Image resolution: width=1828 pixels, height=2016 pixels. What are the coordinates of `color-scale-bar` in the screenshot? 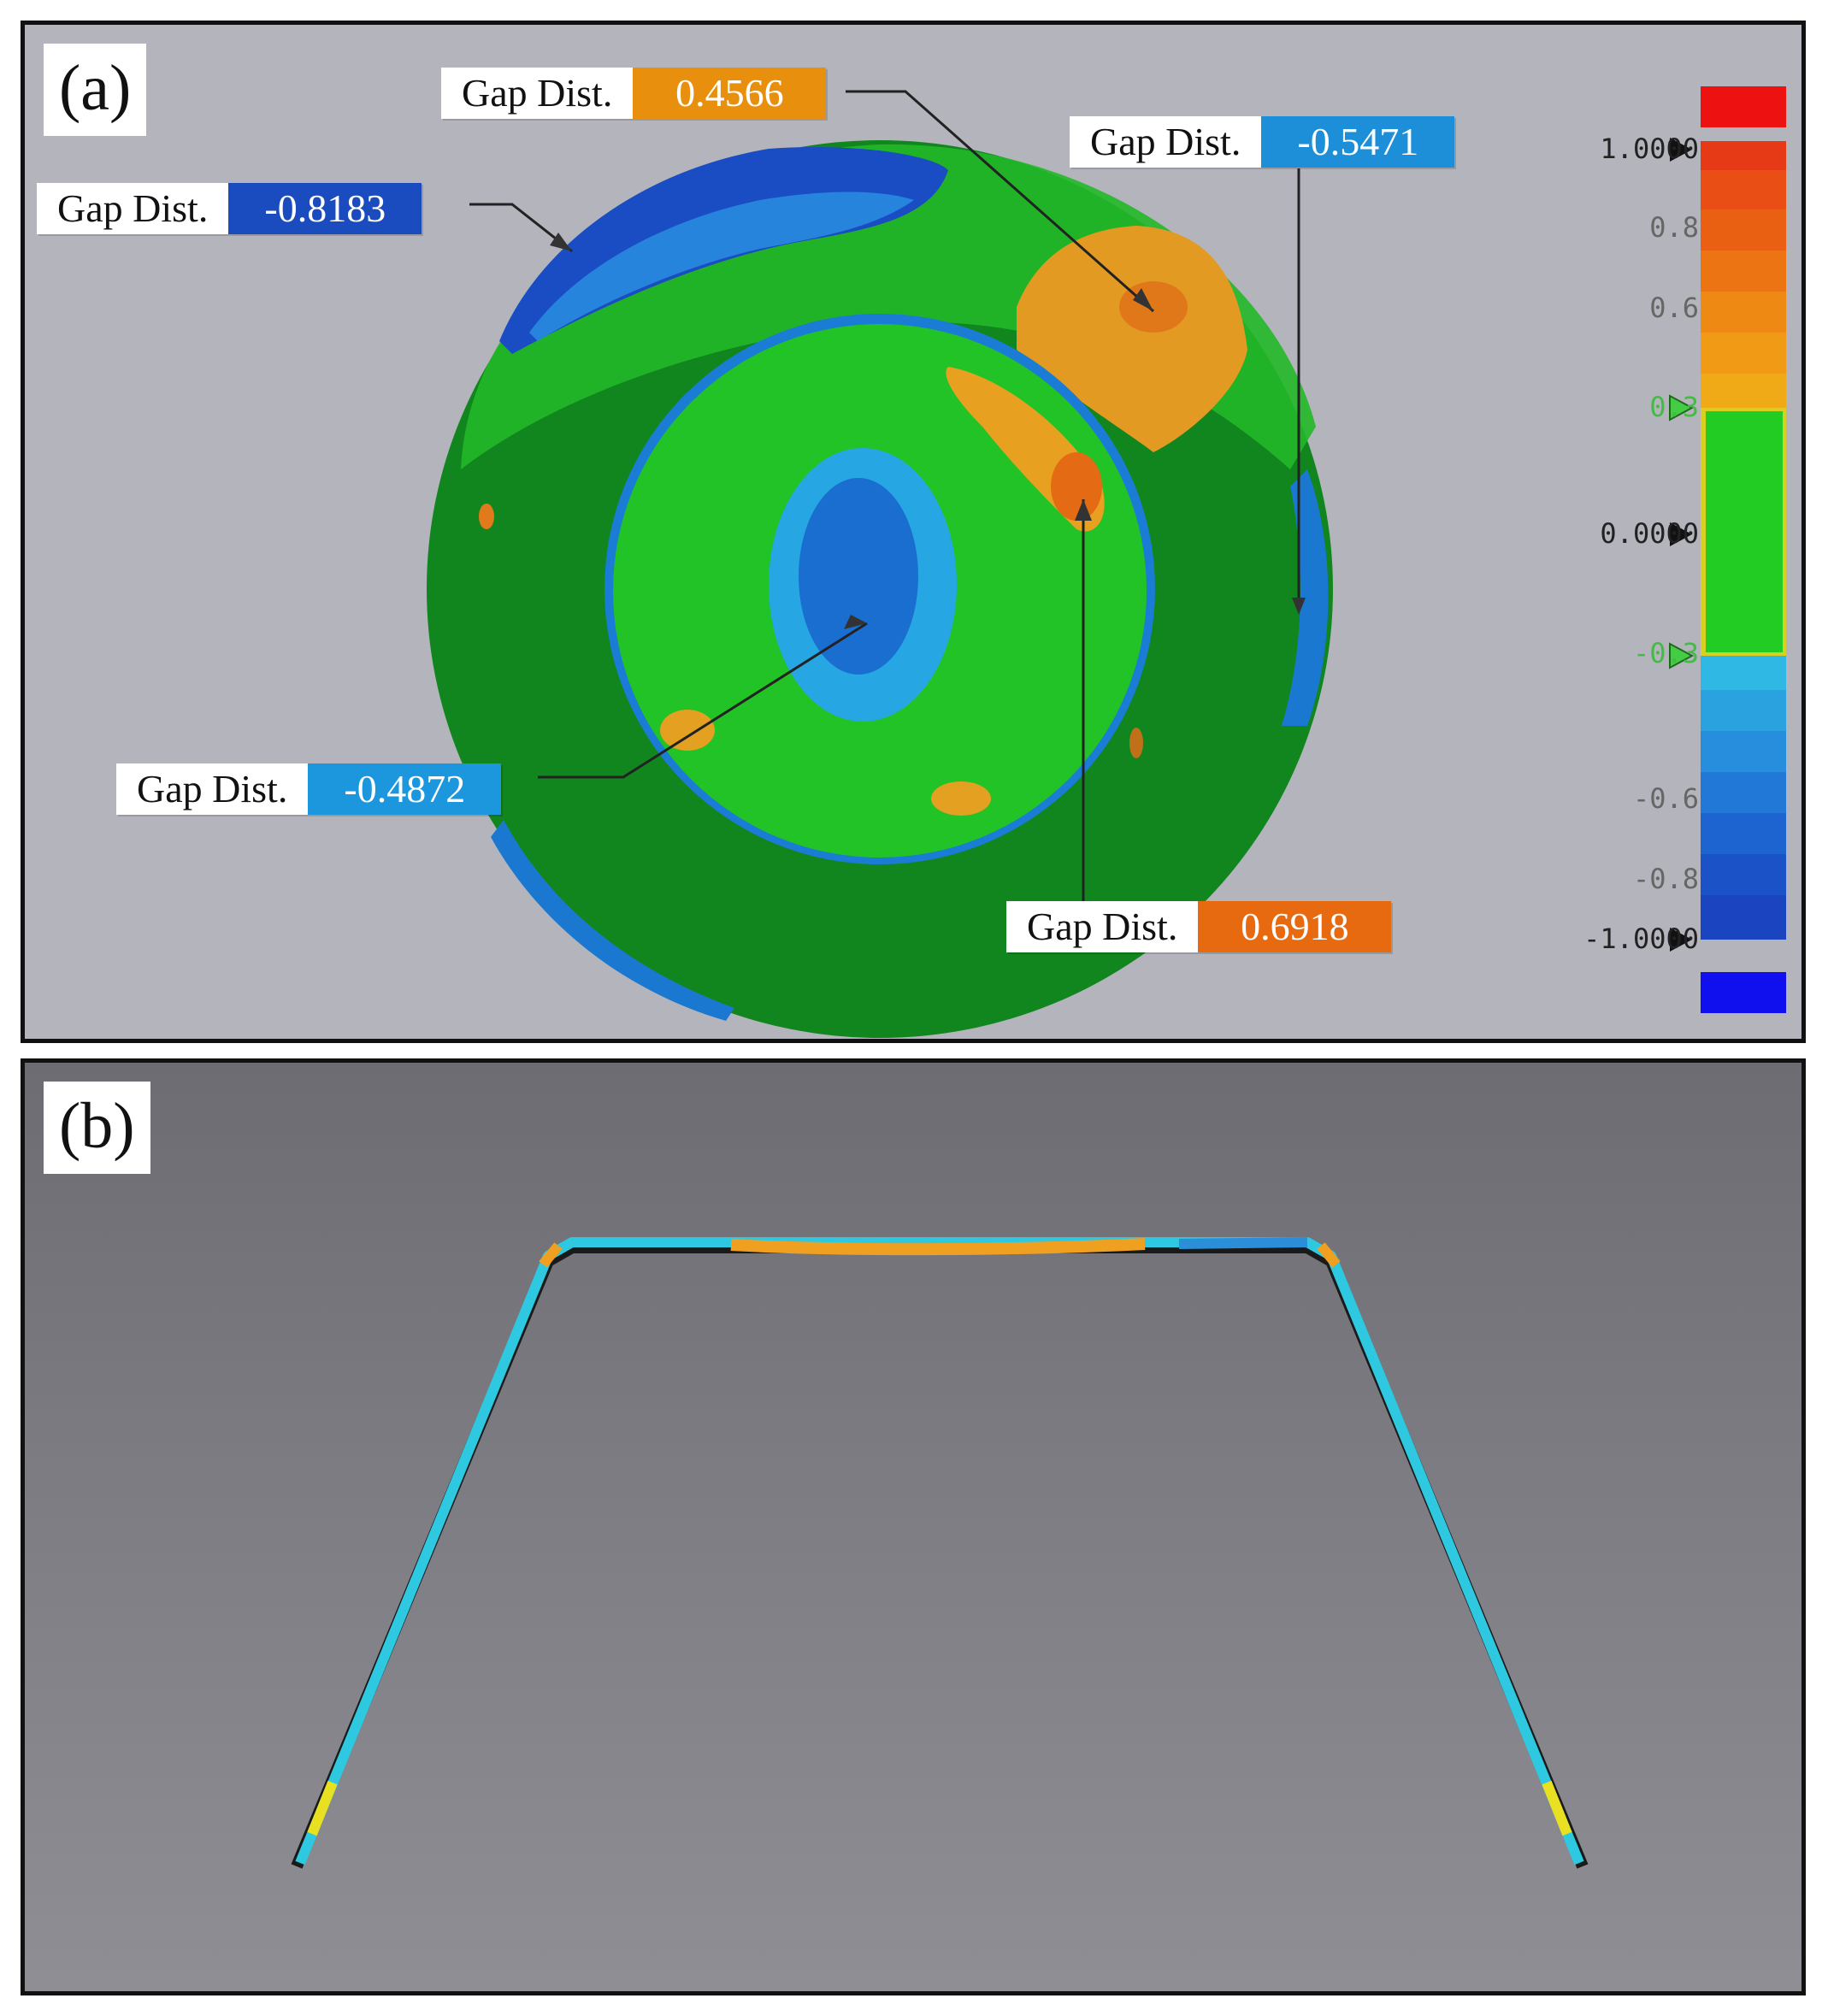 It's located at (1727, 549).